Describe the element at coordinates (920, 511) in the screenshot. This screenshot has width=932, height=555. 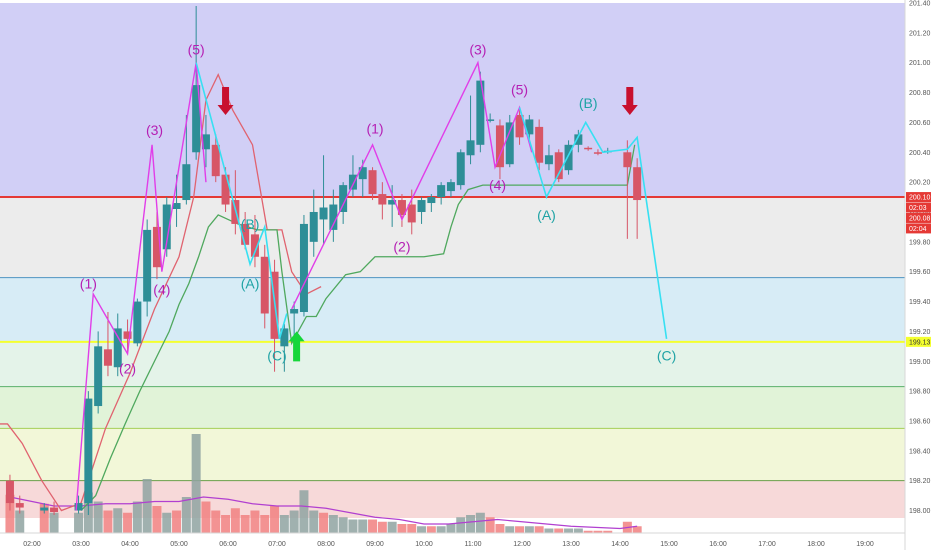
I see `price-tick-label: 198.00` at that location.